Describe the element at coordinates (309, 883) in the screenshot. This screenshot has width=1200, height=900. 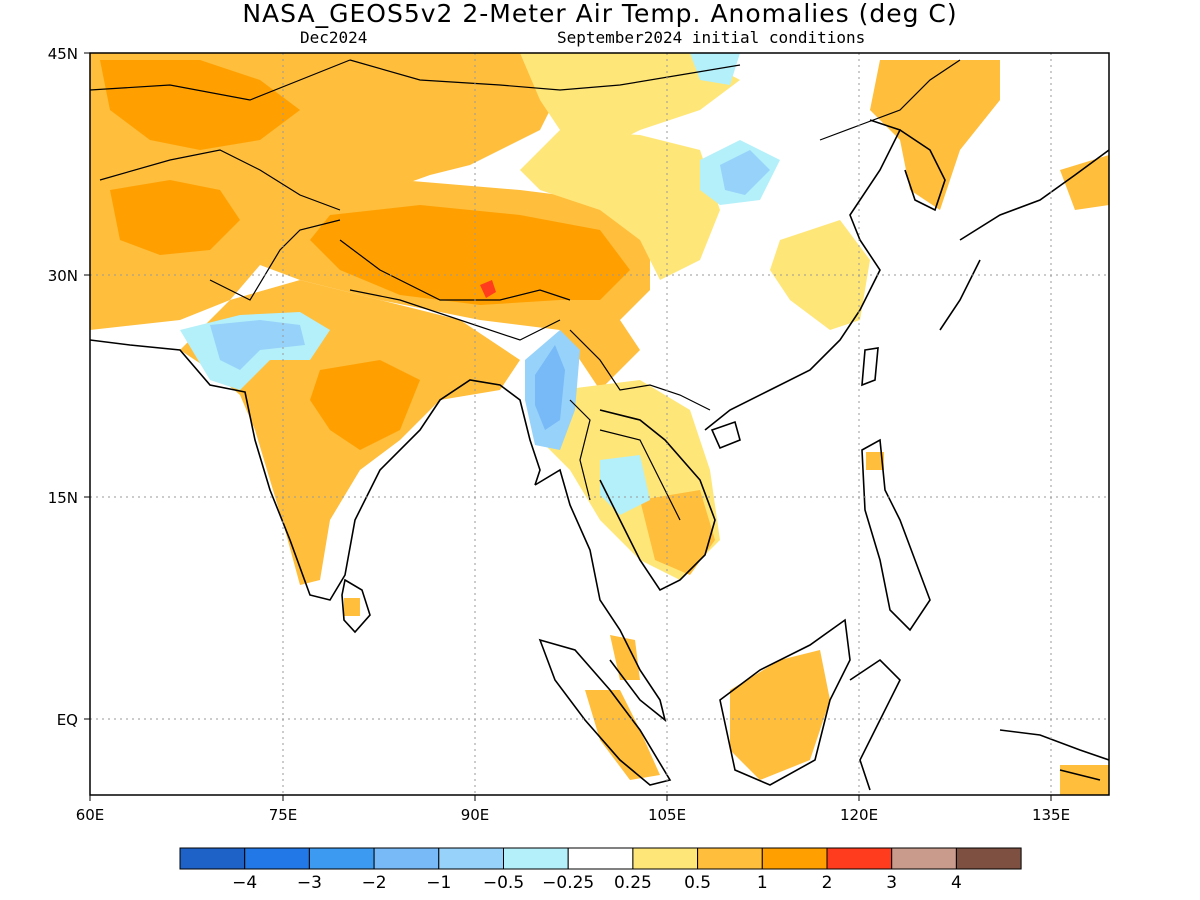
I see `colorbar-label: −3` at that location.